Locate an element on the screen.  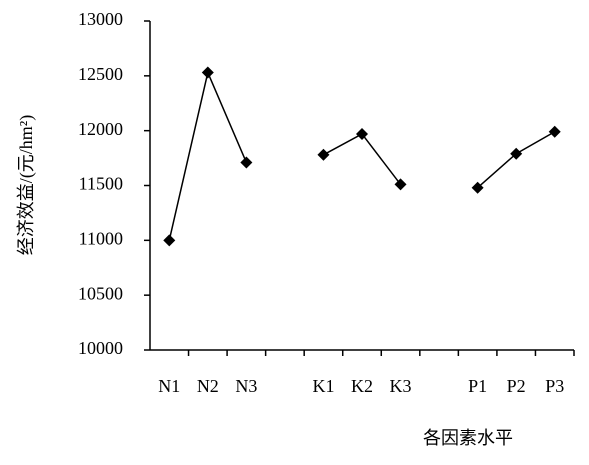
x-tick-label: N1 is located at coordinates (169, 386).